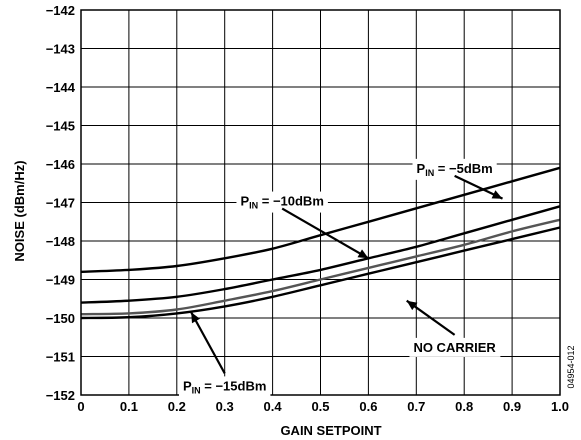 The image size is (581, 440). Describe the element at coordinates (560, 406) in the screenshot. I see `x-tick-label: 1.0` at that location.